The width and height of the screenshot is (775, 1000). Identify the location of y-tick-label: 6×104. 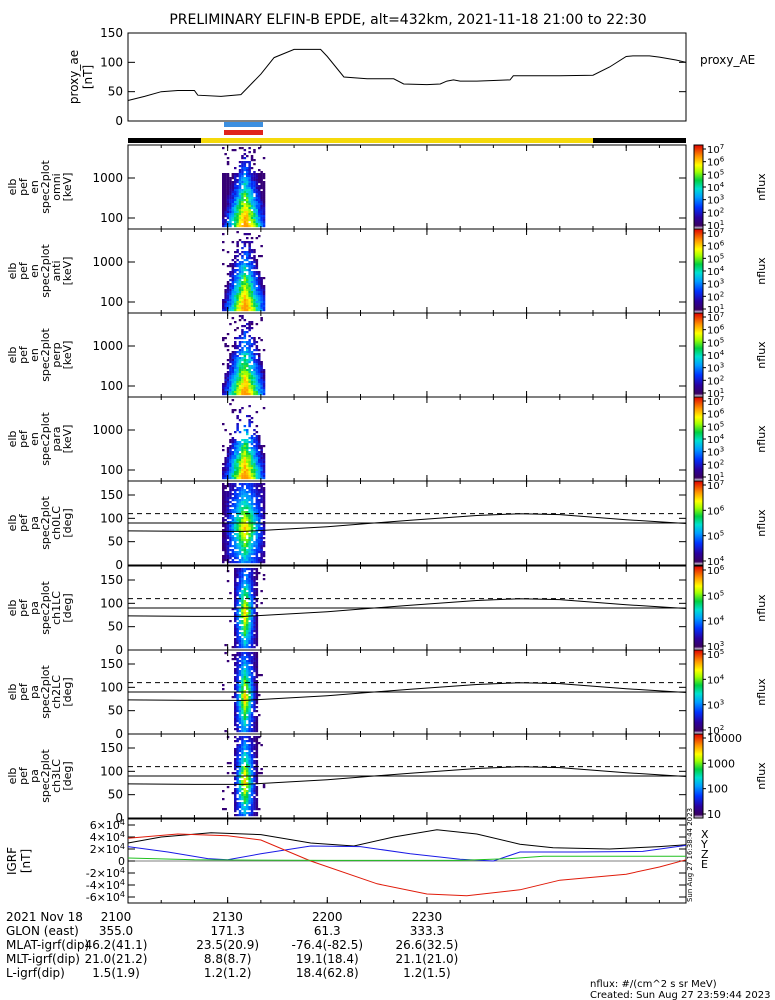
(107, 825).